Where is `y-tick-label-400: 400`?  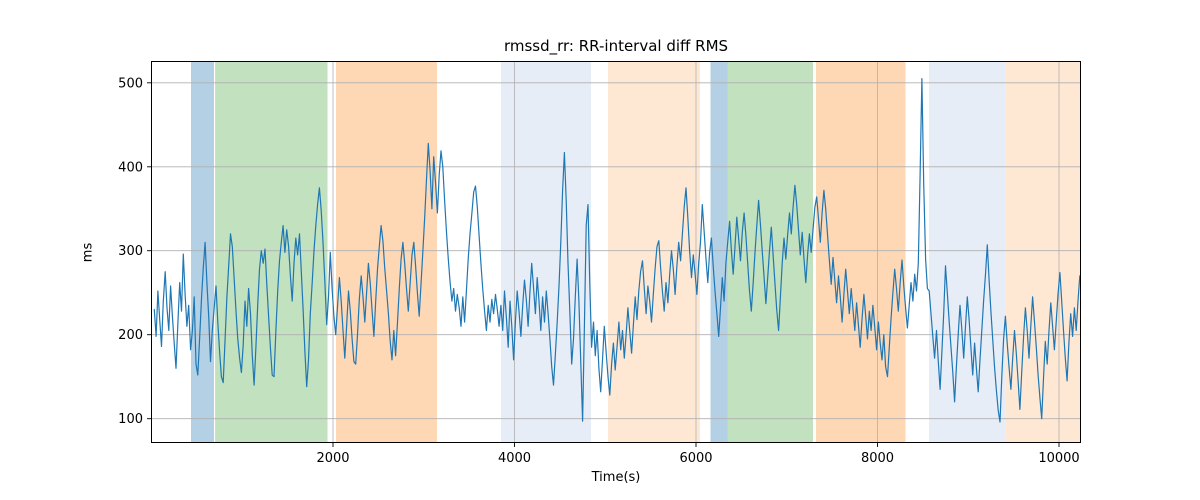
y-tick-label-400: 400 is located at coordinates (130, 167).